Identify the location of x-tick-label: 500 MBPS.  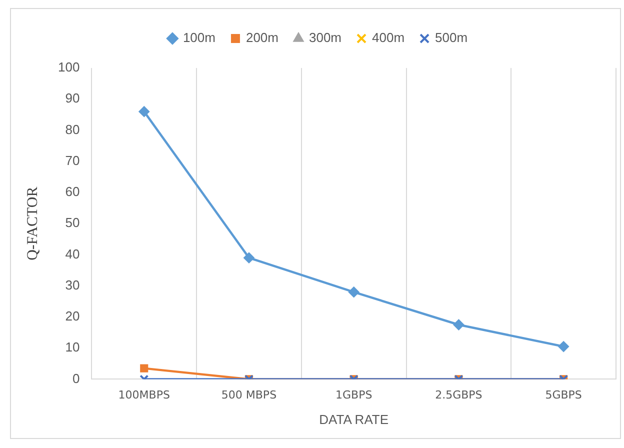
(249, 395).